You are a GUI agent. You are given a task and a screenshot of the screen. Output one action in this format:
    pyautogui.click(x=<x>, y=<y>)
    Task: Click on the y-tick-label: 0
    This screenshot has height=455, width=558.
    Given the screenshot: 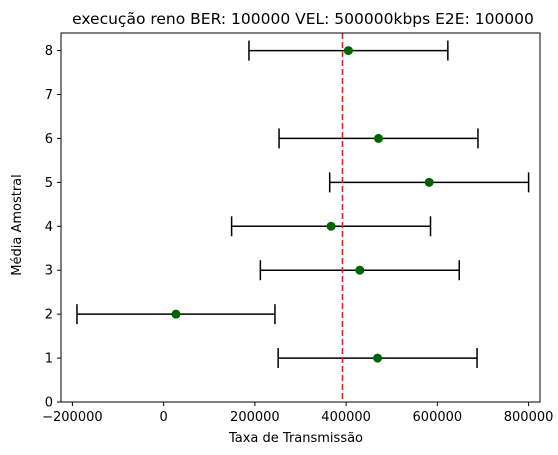 What is the action you would take?
    pyautogui.click(x=49, y=403)
    